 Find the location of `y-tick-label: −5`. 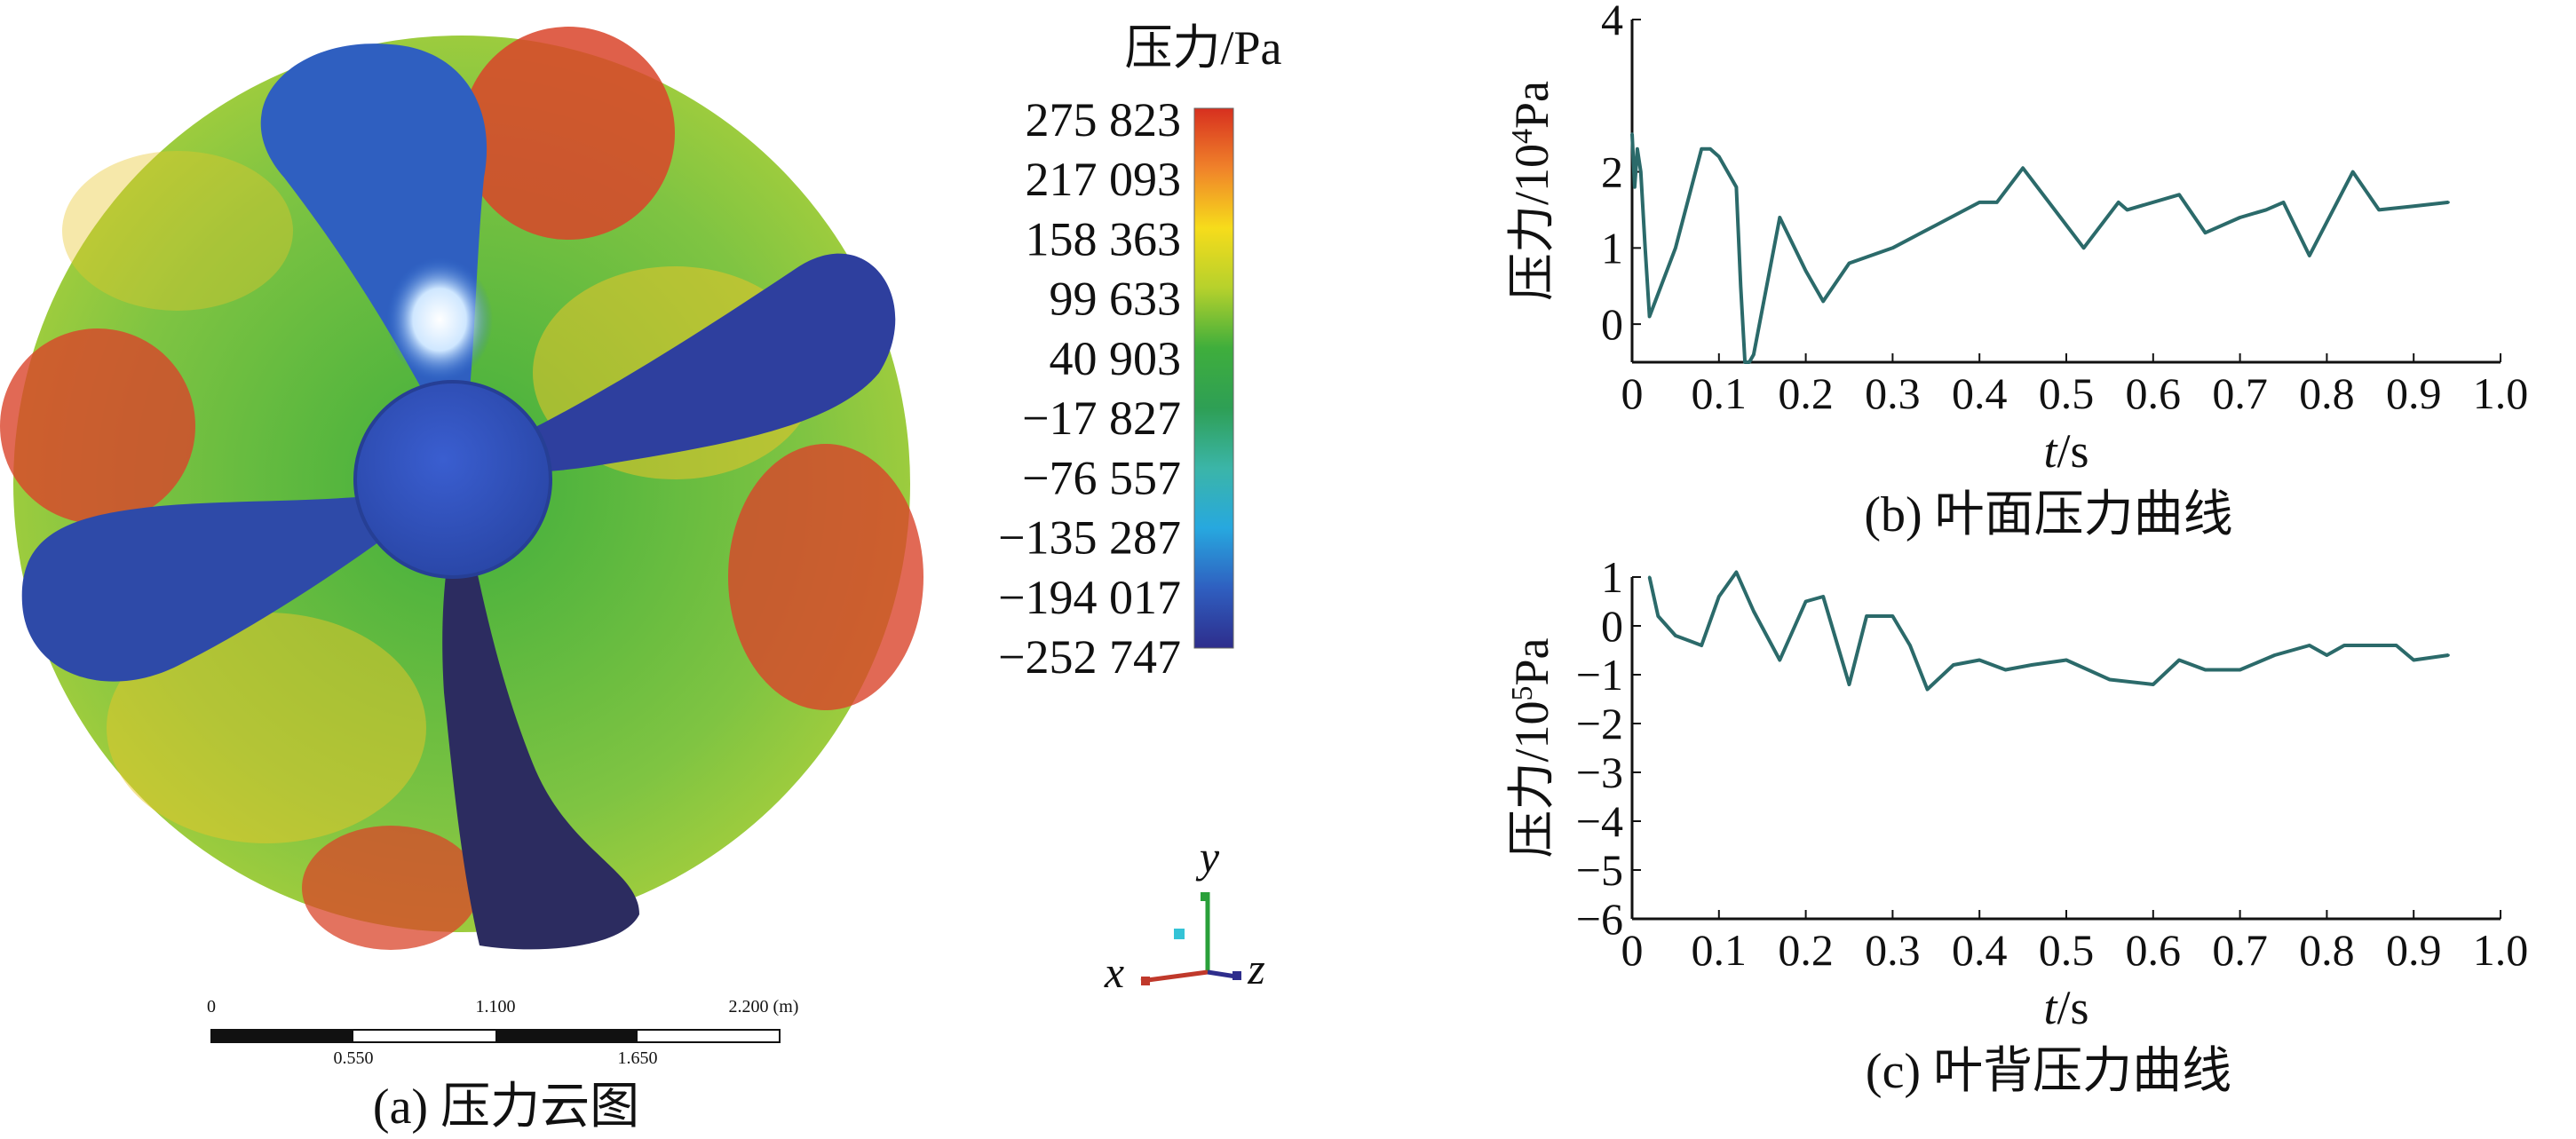

y-tick-label: −5 is located at coordinates (1600, 870).